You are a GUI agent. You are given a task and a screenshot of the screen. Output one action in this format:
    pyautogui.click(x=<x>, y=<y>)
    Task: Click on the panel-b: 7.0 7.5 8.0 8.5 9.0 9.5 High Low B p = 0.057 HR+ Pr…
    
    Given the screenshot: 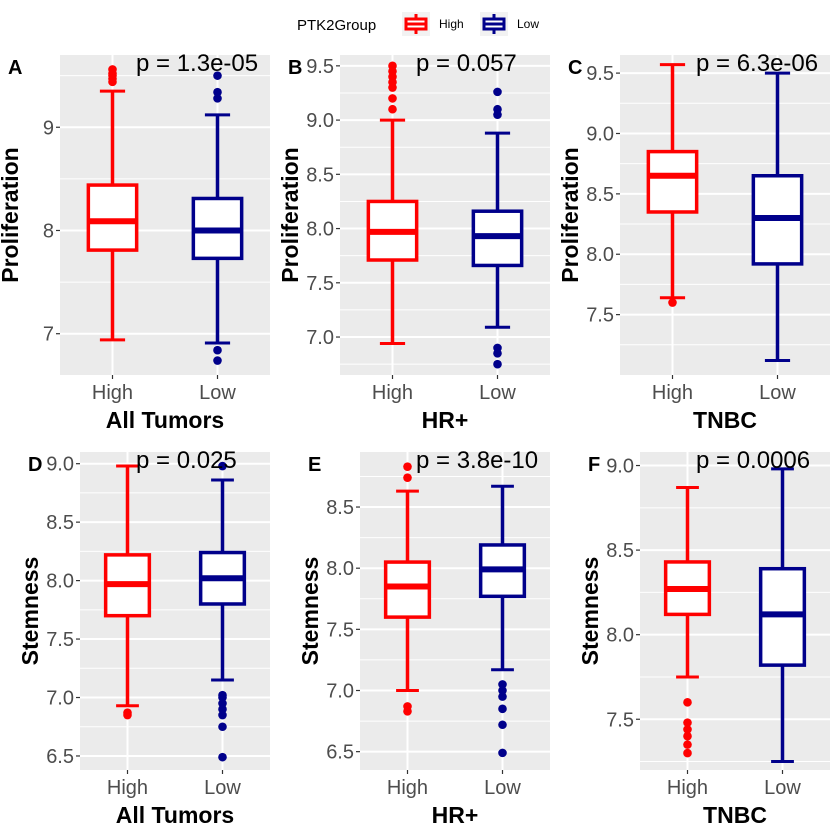 What is the action you would take?
    pyautogui.click(x=413, y=241)
    